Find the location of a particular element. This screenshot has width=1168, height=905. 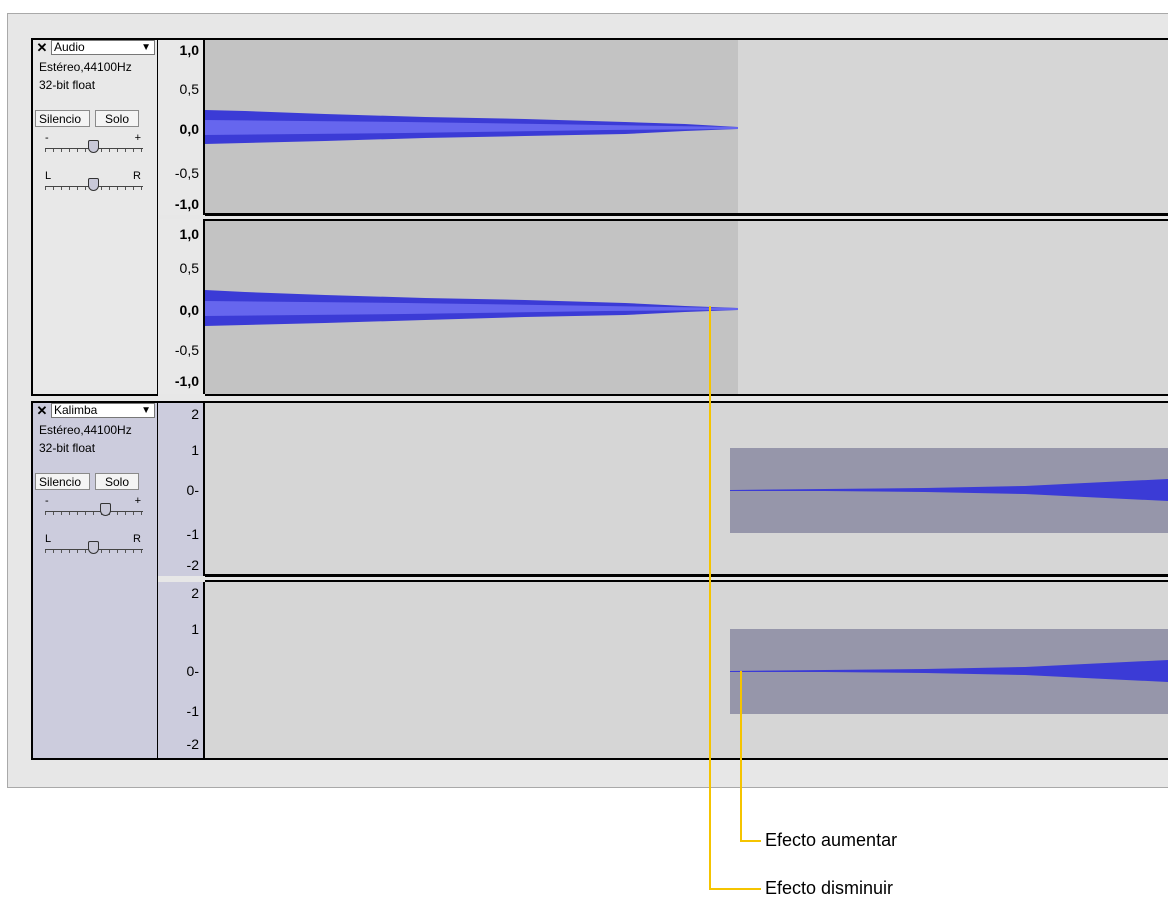

track-header: ✕ Audio ▼ is located at coordinates (95, 48).